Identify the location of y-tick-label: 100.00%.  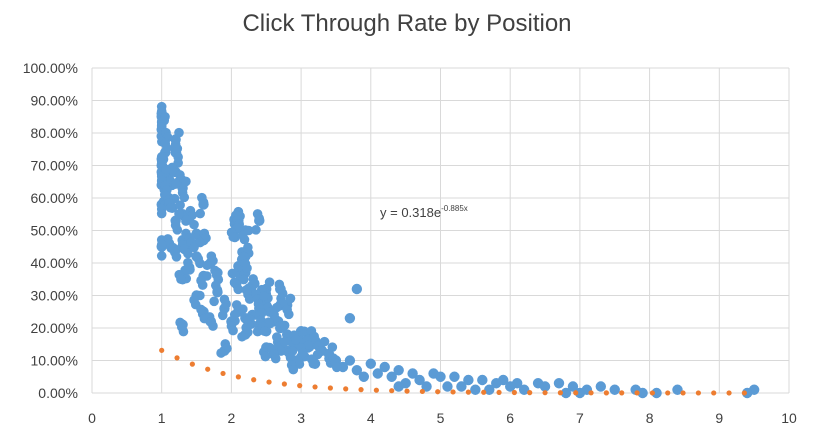
(50, 68).